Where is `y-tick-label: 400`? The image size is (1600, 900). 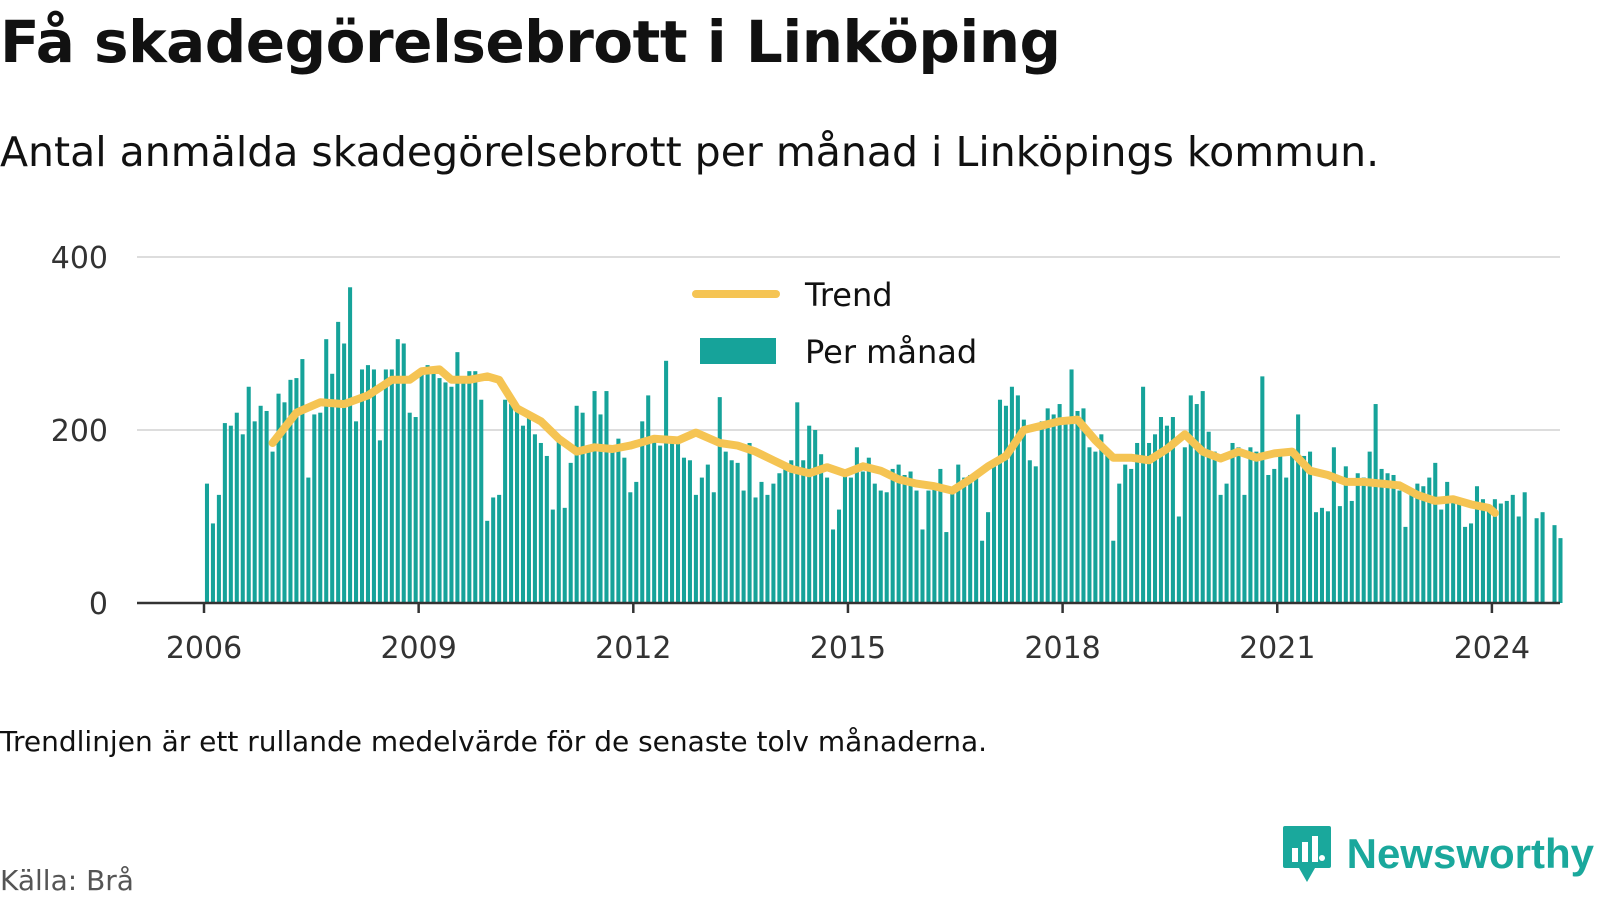
y-tick-label: 400 is located at coordinates (79, 258).